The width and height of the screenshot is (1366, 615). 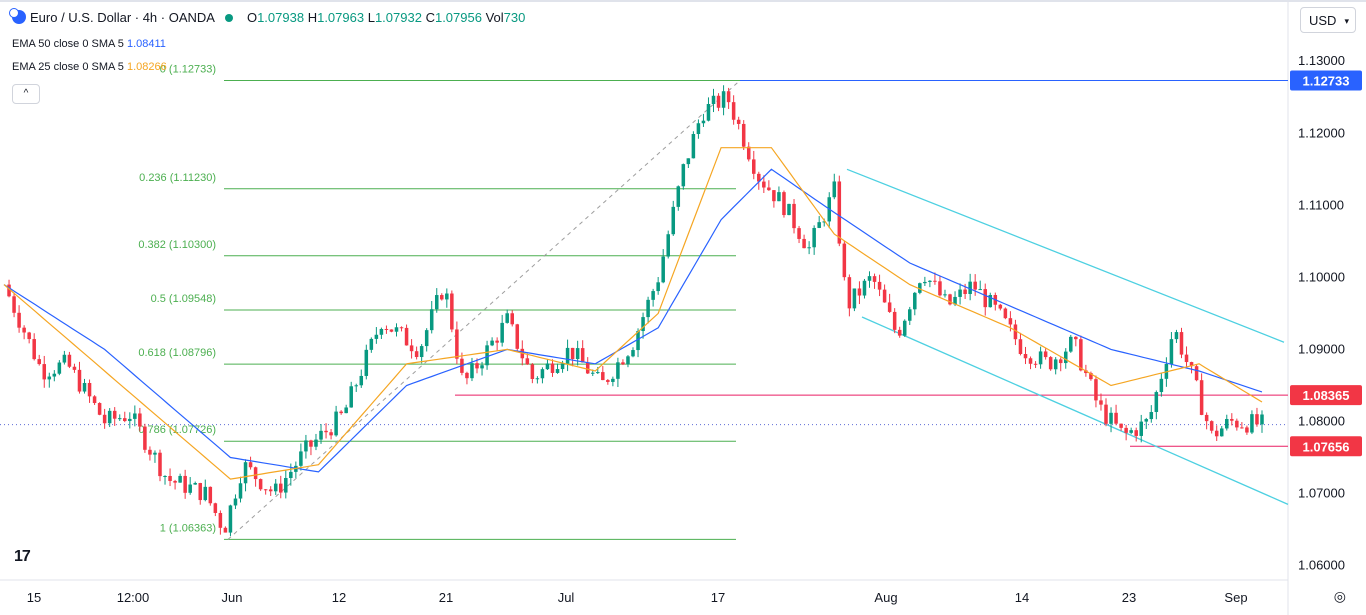 What do you see at coordinates (1321, 493) in the screenshot?
I see `y-tick-label: 1.07000` at bounding box center [1321, 493].